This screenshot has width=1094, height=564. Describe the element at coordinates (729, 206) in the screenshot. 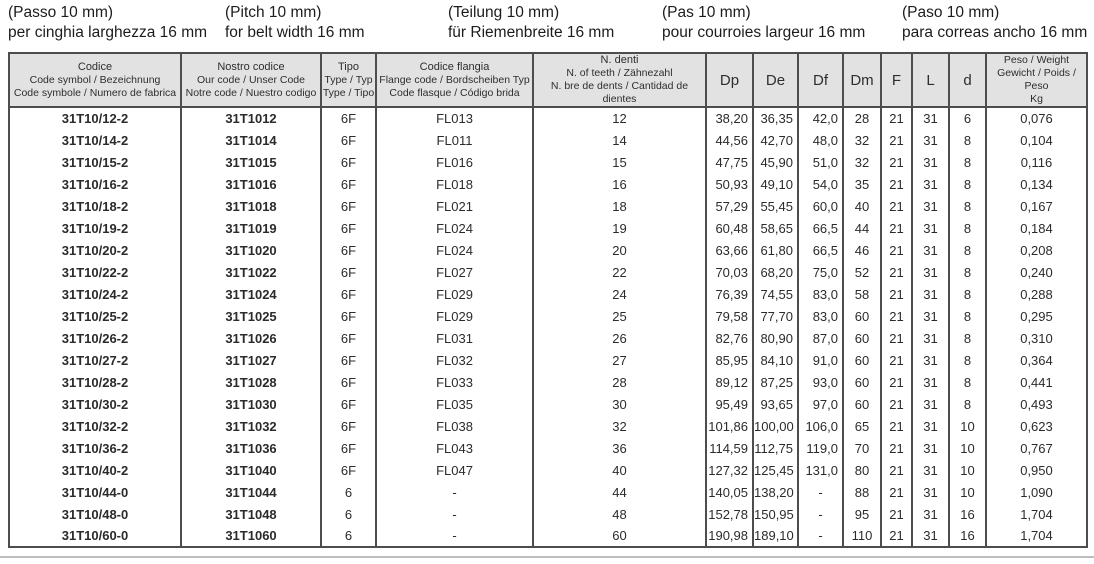

I see `cell-Dp: 57,29` at that location.